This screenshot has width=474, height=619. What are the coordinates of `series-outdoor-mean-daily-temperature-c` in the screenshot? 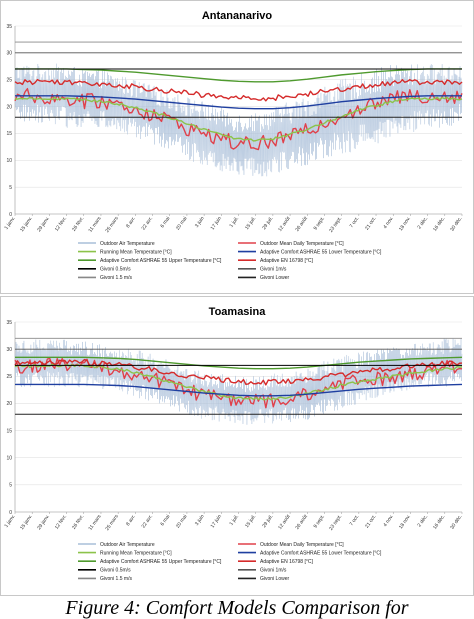 It's located at (238, 119).